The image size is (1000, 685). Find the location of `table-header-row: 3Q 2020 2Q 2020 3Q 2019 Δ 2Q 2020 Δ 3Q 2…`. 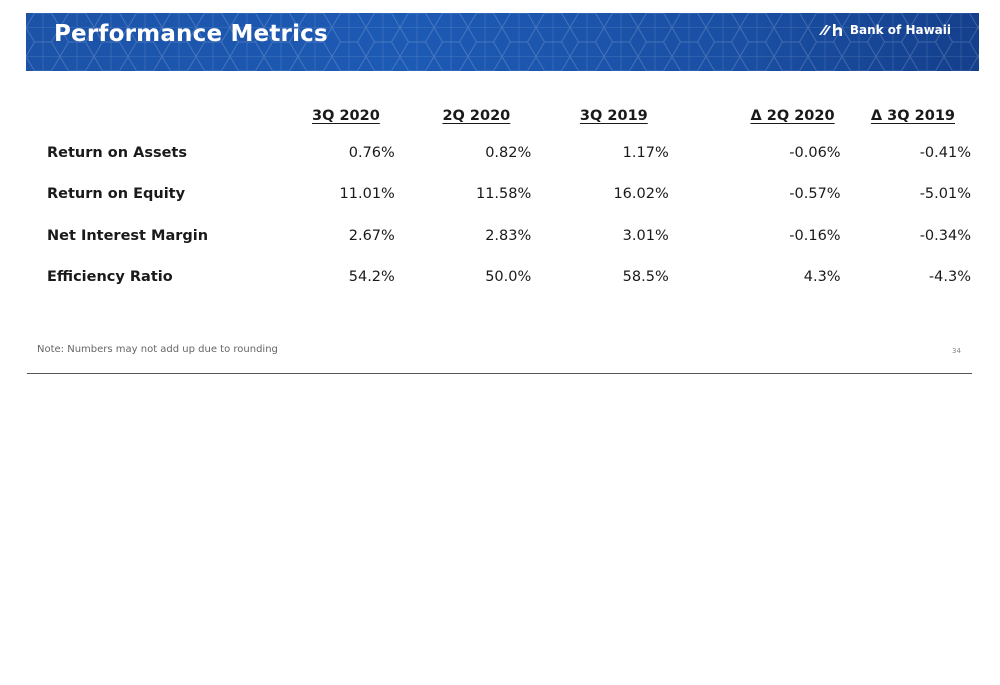

table-header-row: 3Q 2020 2Q 2020 3Q 2019 Δ 2Q 2020 Δ 3Q 2… is located at coordinates (503, 116).